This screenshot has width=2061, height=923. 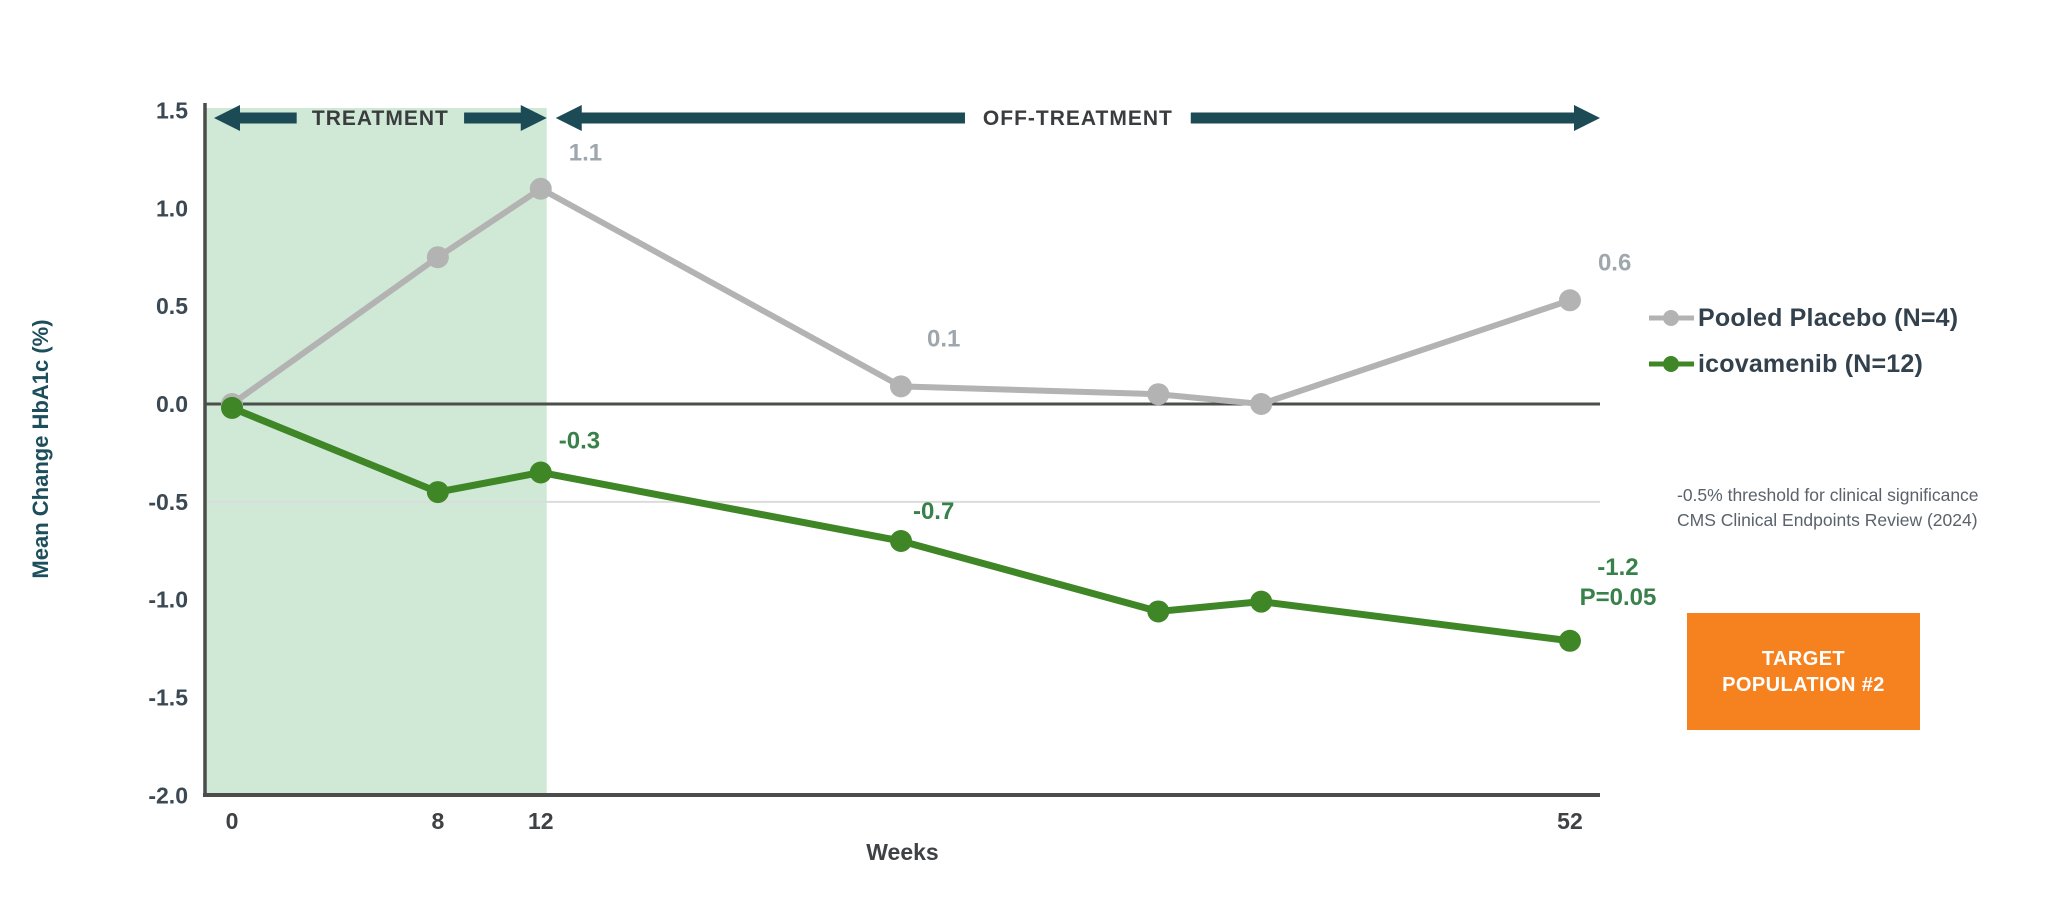 I want to click on pooled-placebo-point-w12, so click(x=540, y=188).